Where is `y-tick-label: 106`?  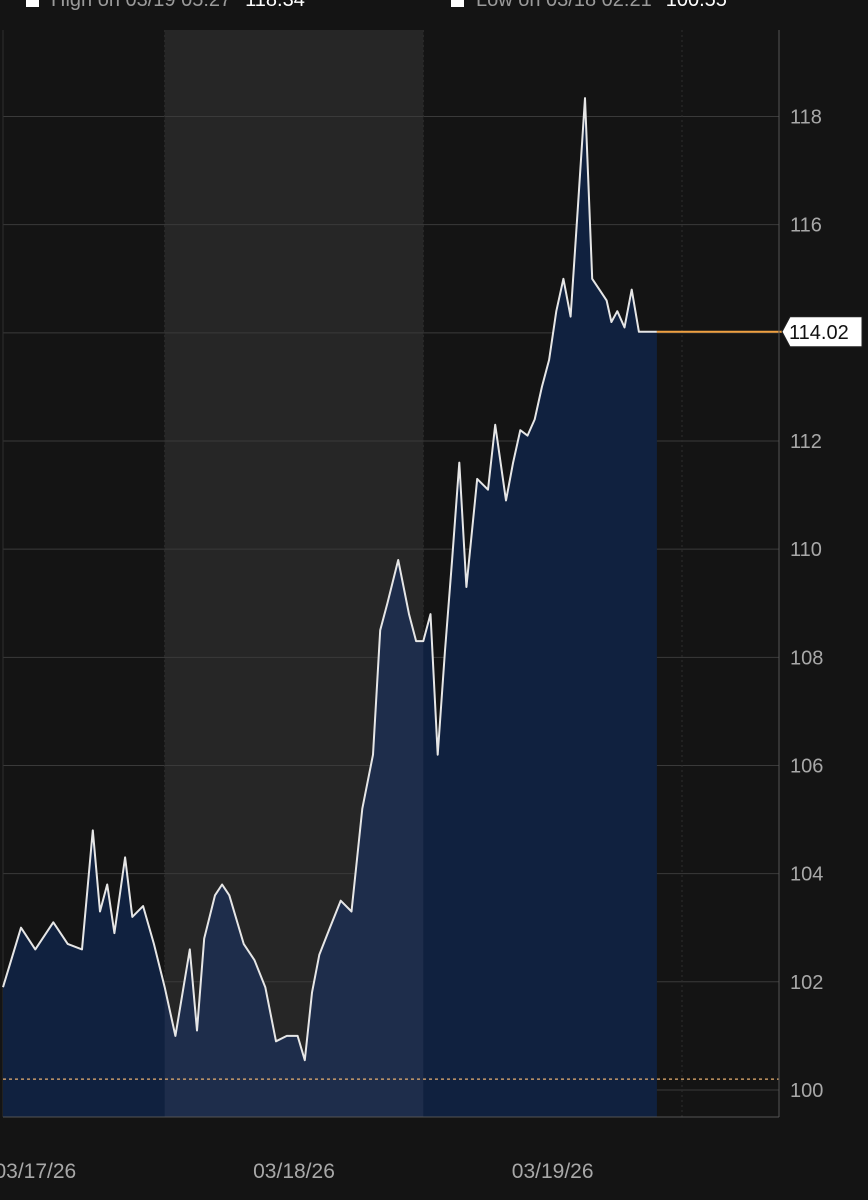
y-tick-label: 106 is located at coordinates (806, 766).